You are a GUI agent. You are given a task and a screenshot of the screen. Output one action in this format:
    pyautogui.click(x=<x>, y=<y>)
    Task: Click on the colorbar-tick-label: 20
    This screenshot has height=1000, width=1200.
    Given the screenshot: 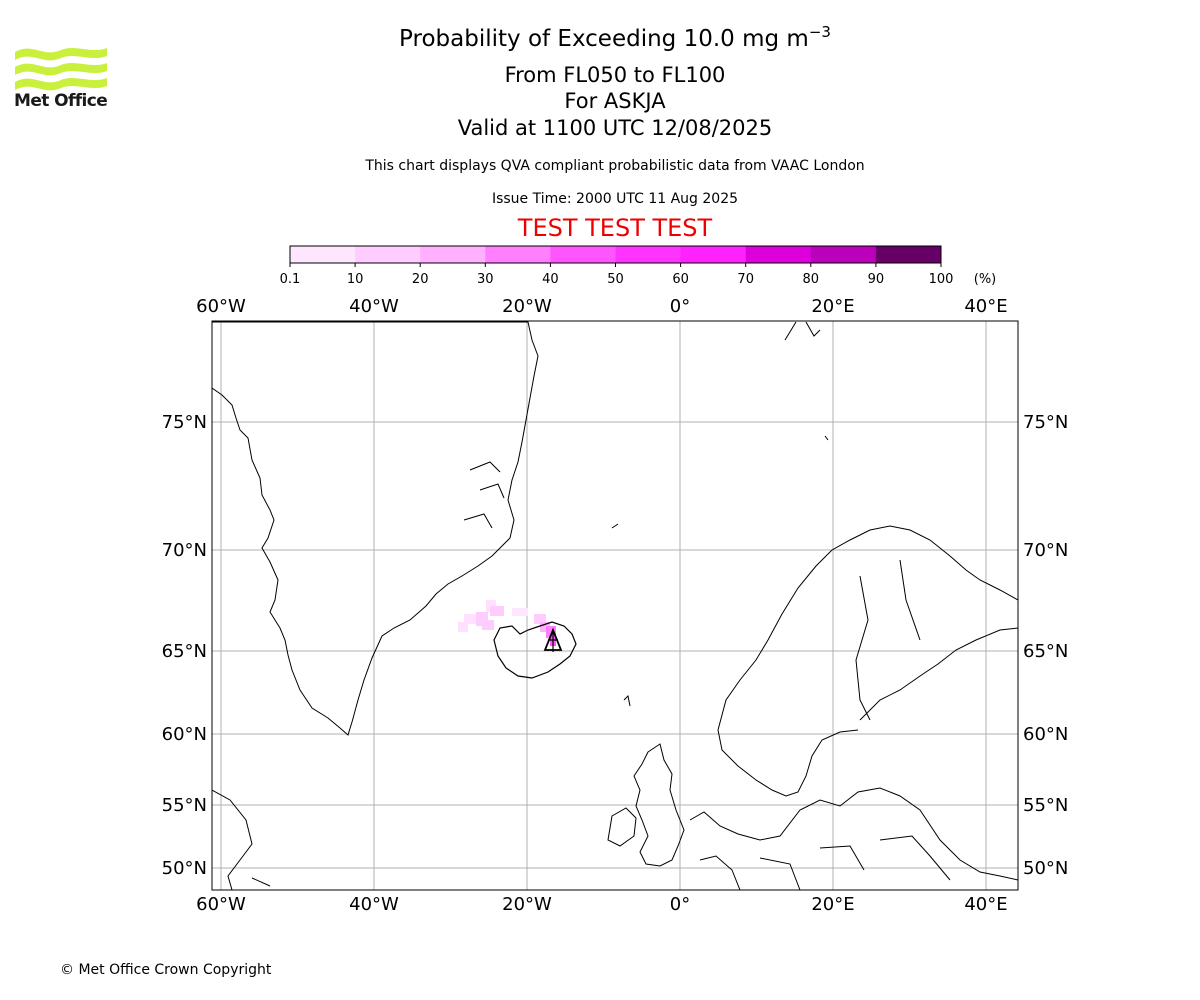 What is the action you would take?
    pyautogui.click(x=420, y=279)
    